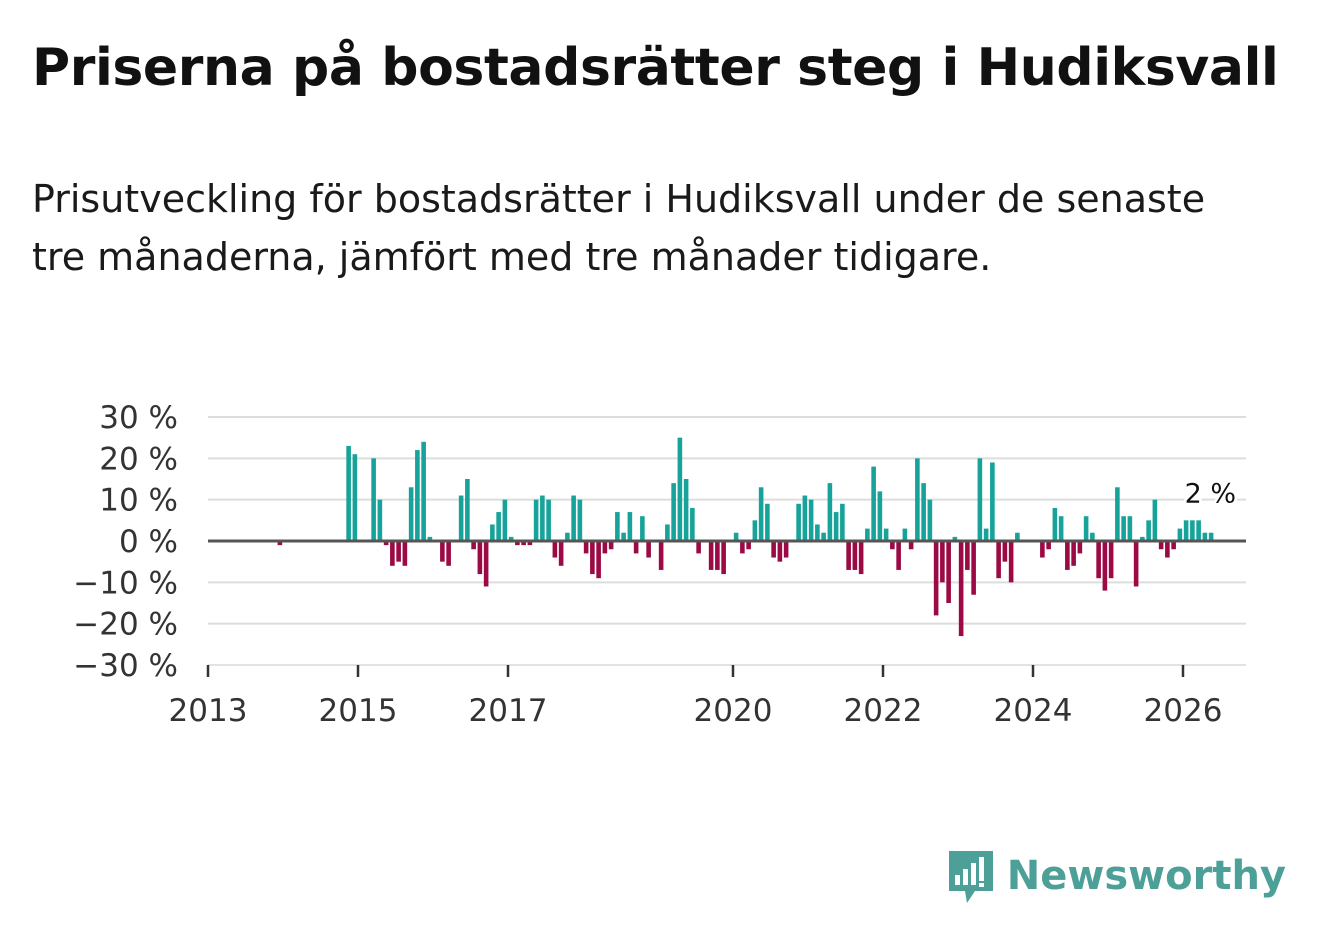 This screenshot has width=1322, height=939. I want to click on y-tick-label: 20 %, so click(138, 459).